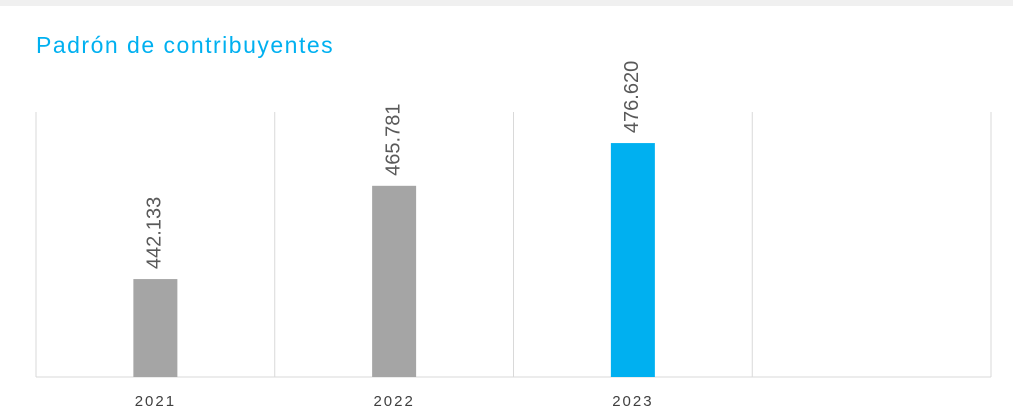  I want to click on value-label: 476.620, so click(632, 97).